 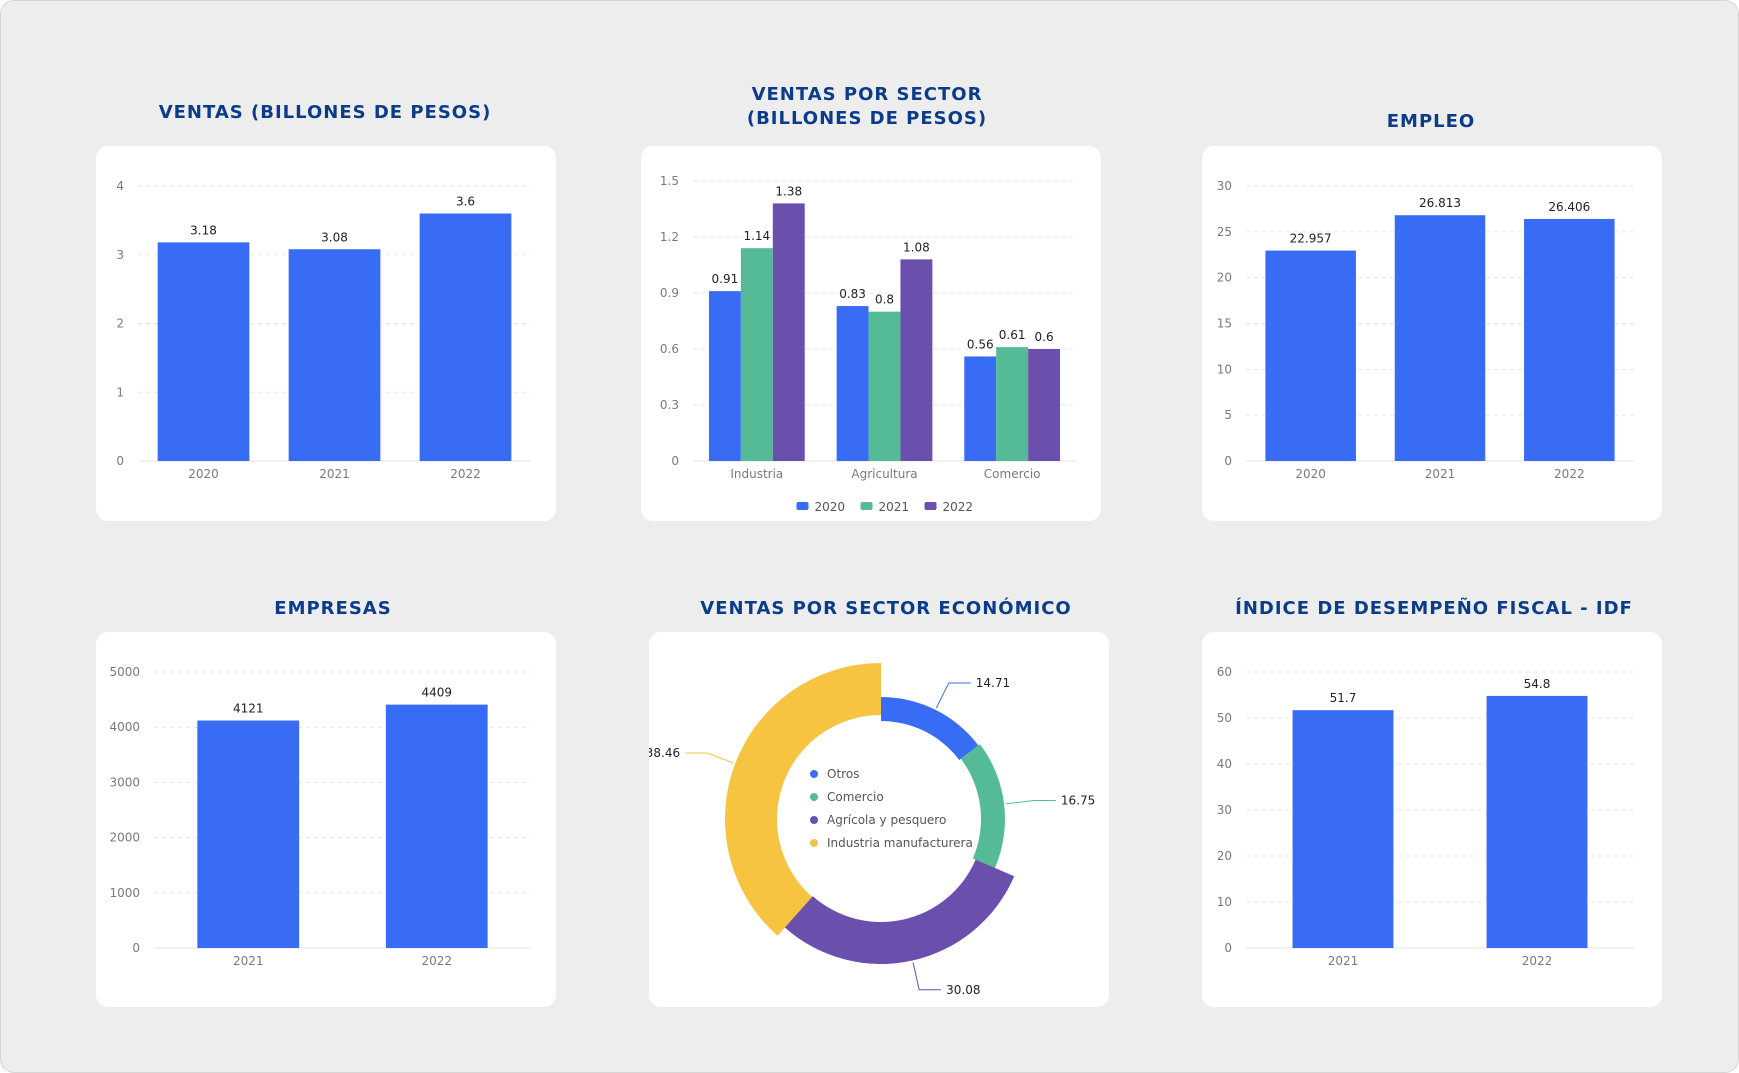 I want to click on data-label: 54.8, so click(x=1537, y=684).